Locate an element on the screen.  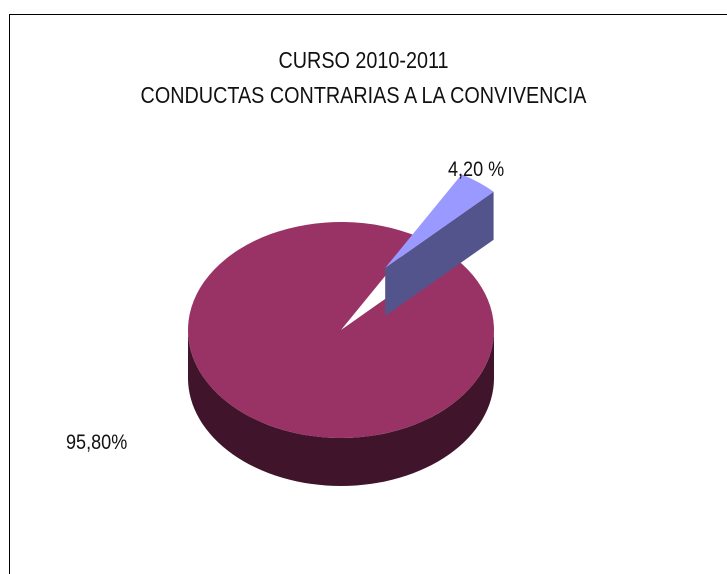
slice-label-small: 4,20 % is located at coordinates (476, 169).